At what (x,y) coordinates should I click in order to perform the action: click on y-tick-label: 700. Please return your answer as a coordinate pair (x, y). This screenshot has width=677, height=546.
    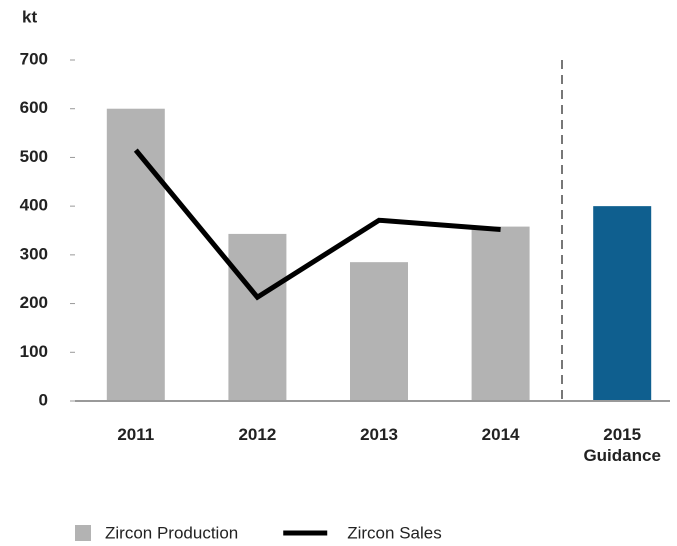
    Looking at the image, I should click on (34, 58).